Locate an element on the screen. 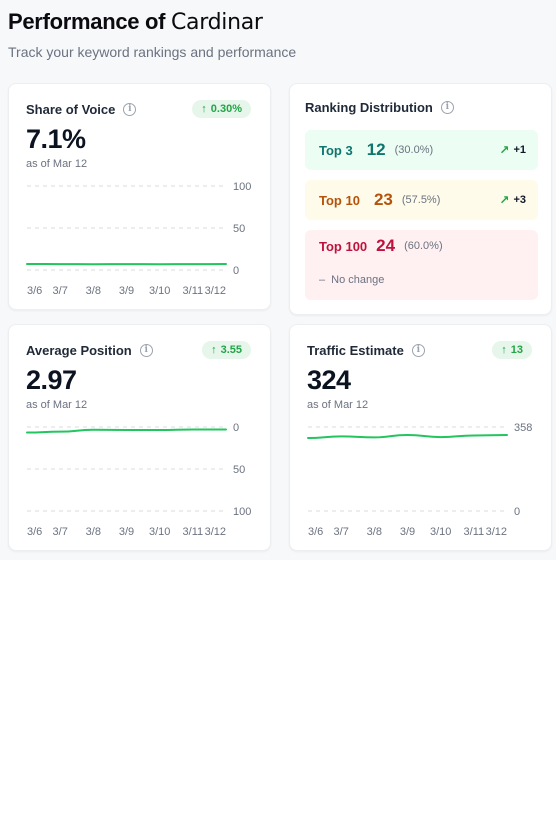 This screenshot has width=556, height=817. ranking-percent: (57.5%) is located at coordinates (421, 200).